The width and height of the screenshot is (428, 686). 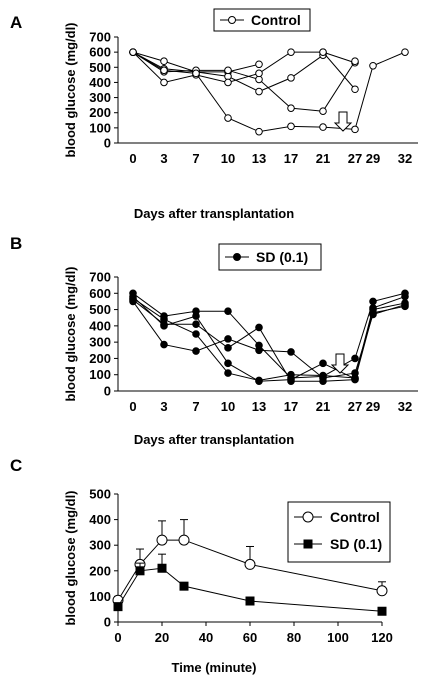 What do you see at coordinates (259, 158) in the screenshot?
I see `x-tick-label: 13` at bounding box center [259, 158].